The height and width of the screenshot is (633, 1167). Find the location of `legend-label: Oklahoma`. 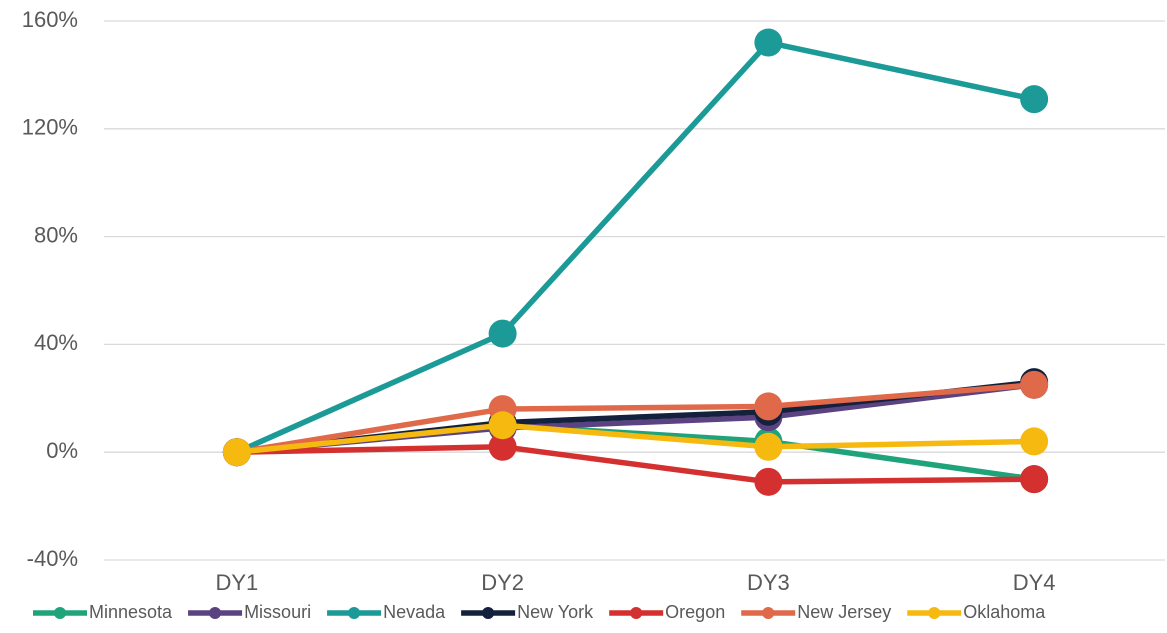

legend-label: Oklahoma is located at coordinates (1004, 612).